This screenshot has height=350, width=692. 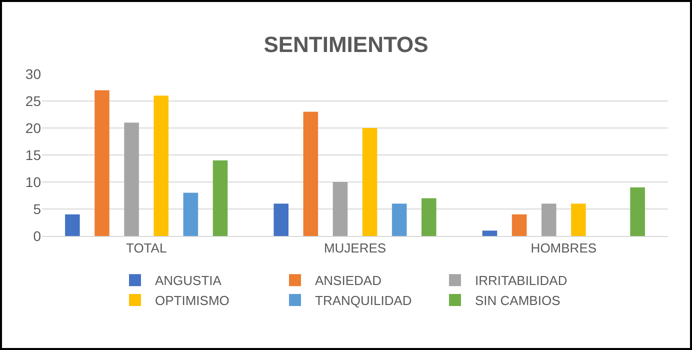 What do you see at coordinates (33, 74) in the screenshot?
I see `y-tick-label: 30` at bounding box center [33, 74].